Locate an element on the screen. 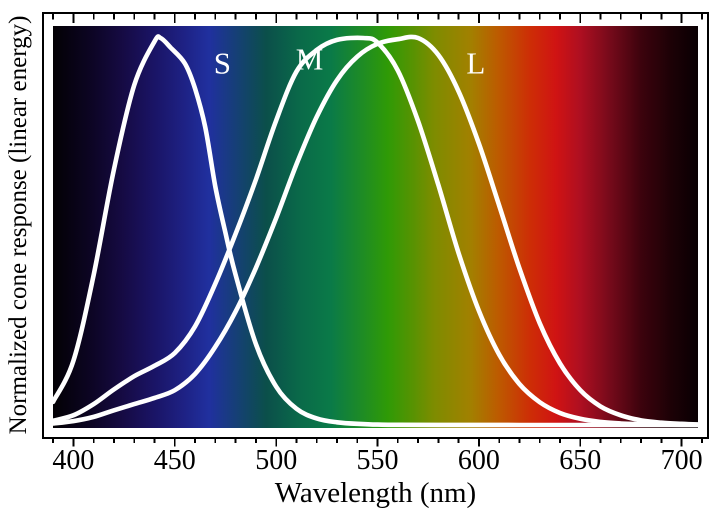 The height and width of the screenshot is (512, 727). x-tick-label-650: 650 is located at coordinates (580, 460).